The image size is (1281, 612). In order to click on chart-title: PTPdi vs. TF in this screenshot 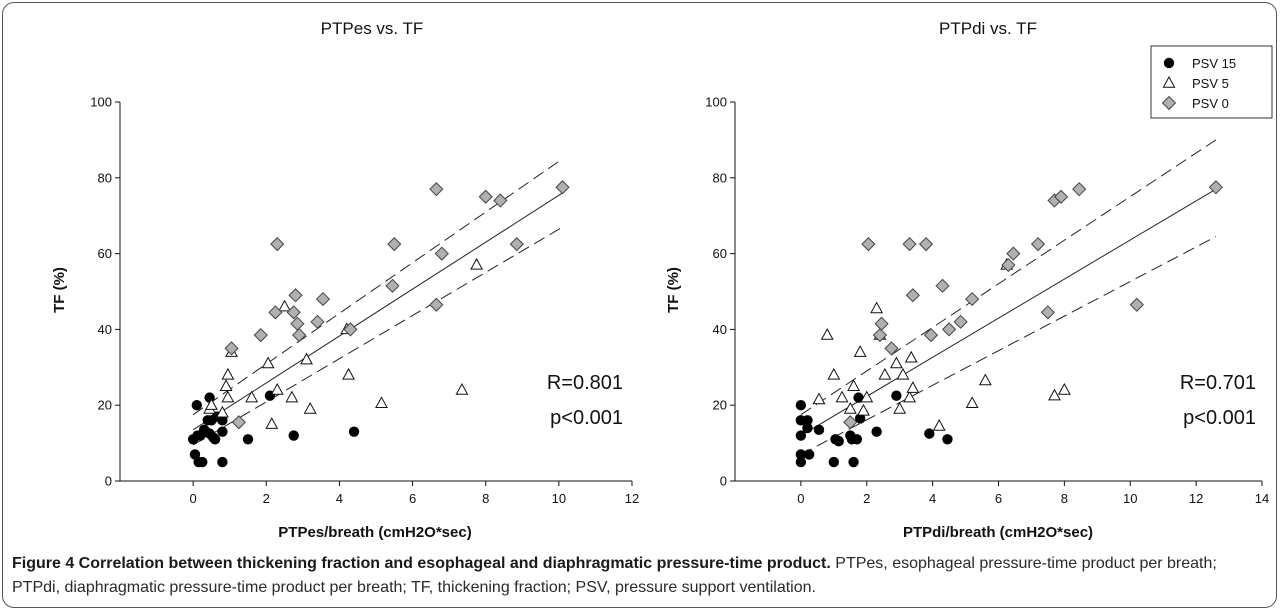, I will do `click(988, 28)`.